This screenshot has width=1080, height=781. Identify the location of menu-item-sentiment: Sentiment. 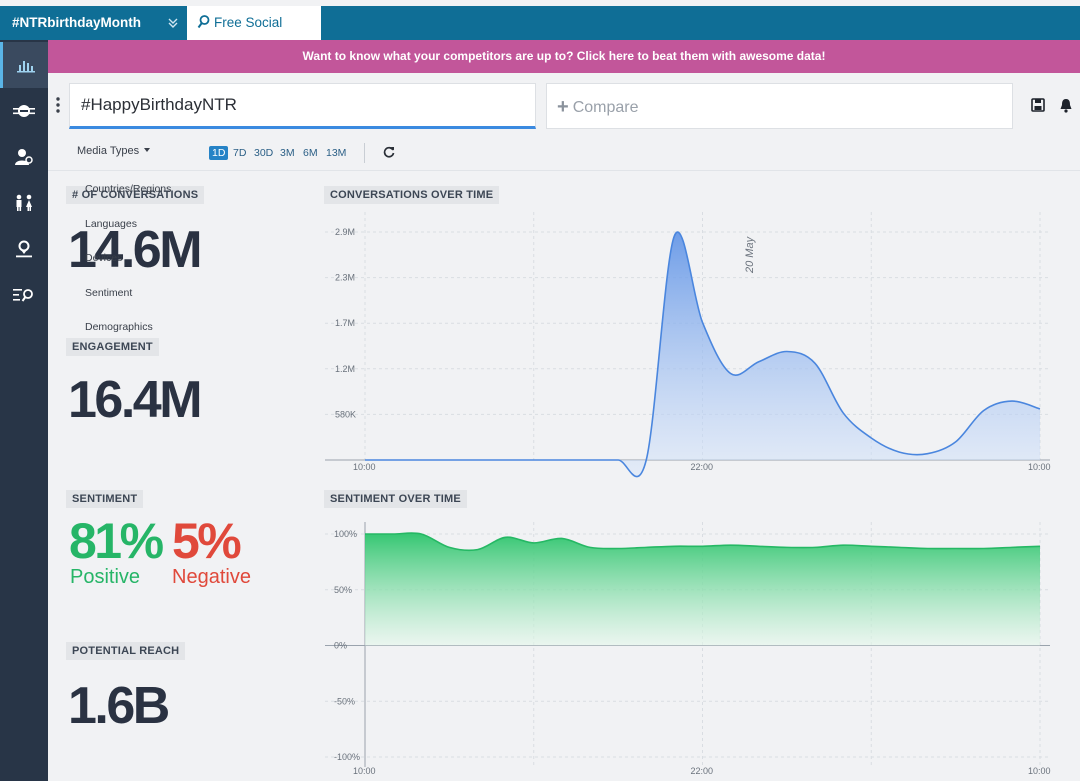
(109, 293).